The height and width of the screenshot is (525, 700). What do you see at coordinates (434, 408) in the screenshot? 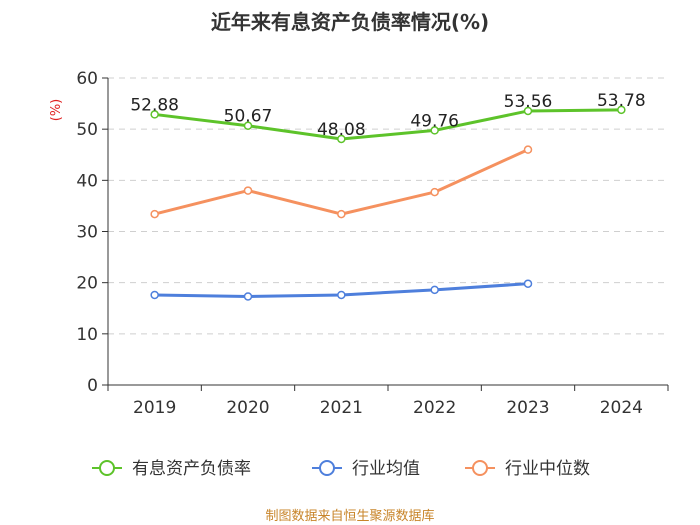
I see `x-tick-label: 2022` at bounding box center [434, 408].